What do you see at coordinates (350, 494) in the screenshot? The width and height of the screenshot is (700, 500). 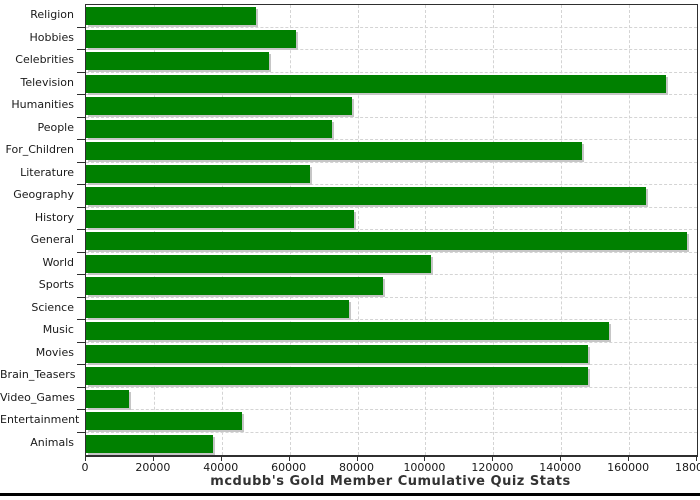 I see `bottom-border-strip` at bounding box center [350, 494].